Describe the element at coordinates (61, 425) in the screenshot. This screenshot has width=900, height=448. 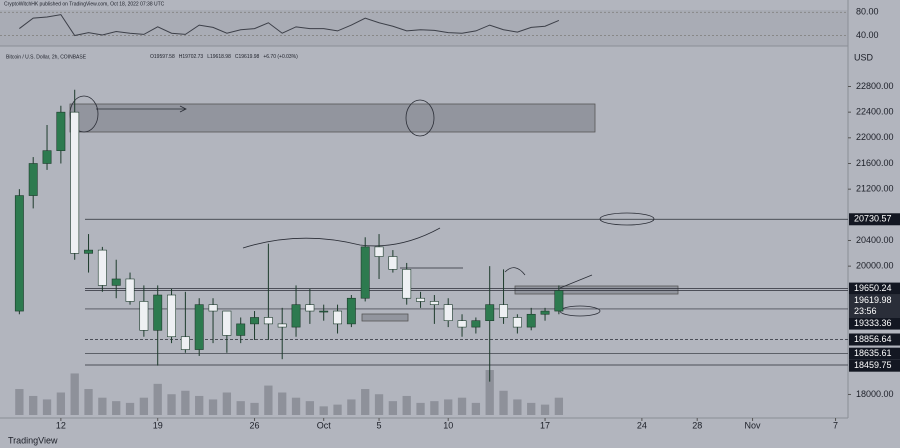
I see `x-tick-label: 12` at that location.